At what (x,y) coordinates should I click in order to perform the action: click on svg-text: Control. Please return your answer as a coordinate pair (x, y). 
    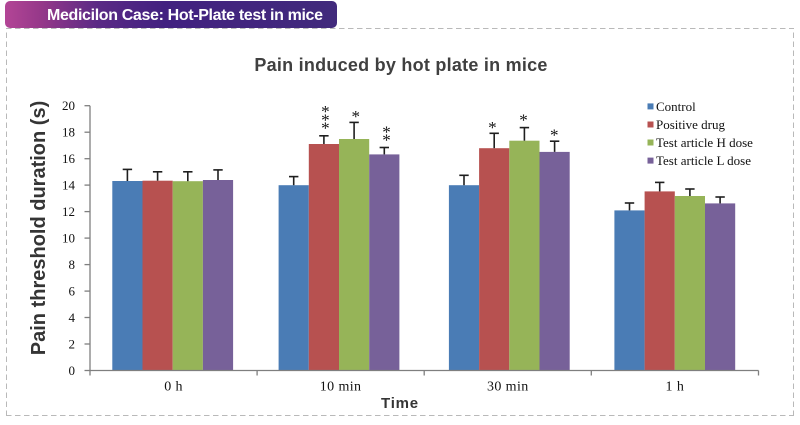
    Looking at the image, I should click on (676, 106).